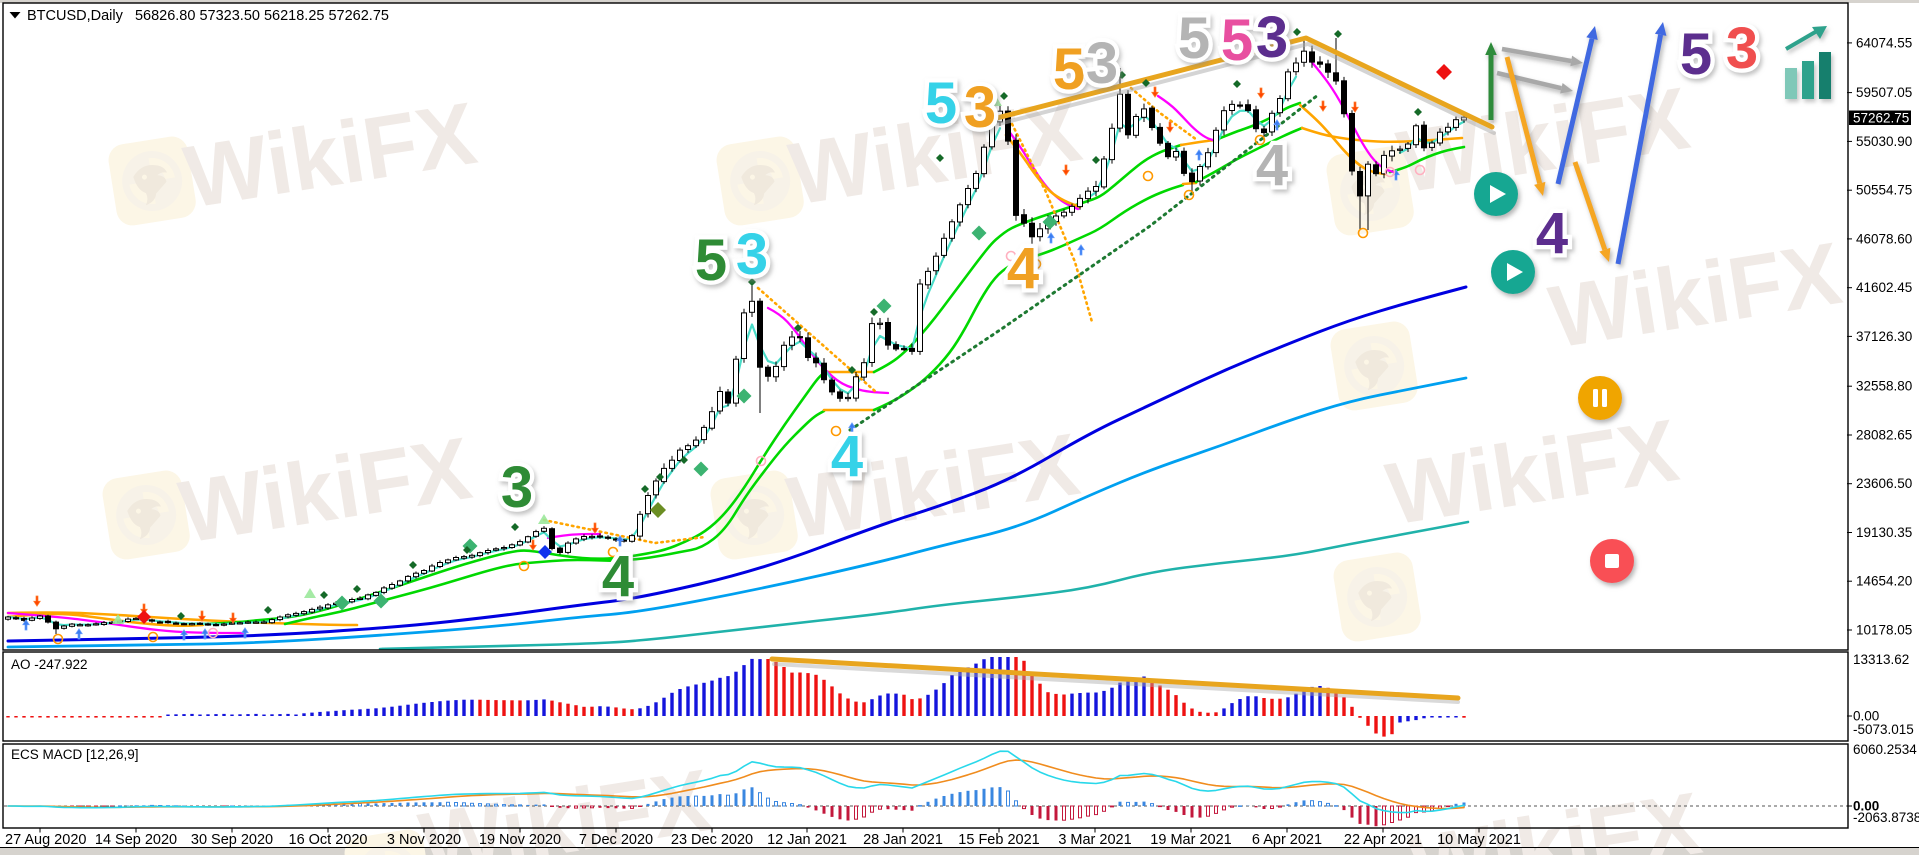  I want to click on svg-text: 28 Jan 2021, so click(903, 840).